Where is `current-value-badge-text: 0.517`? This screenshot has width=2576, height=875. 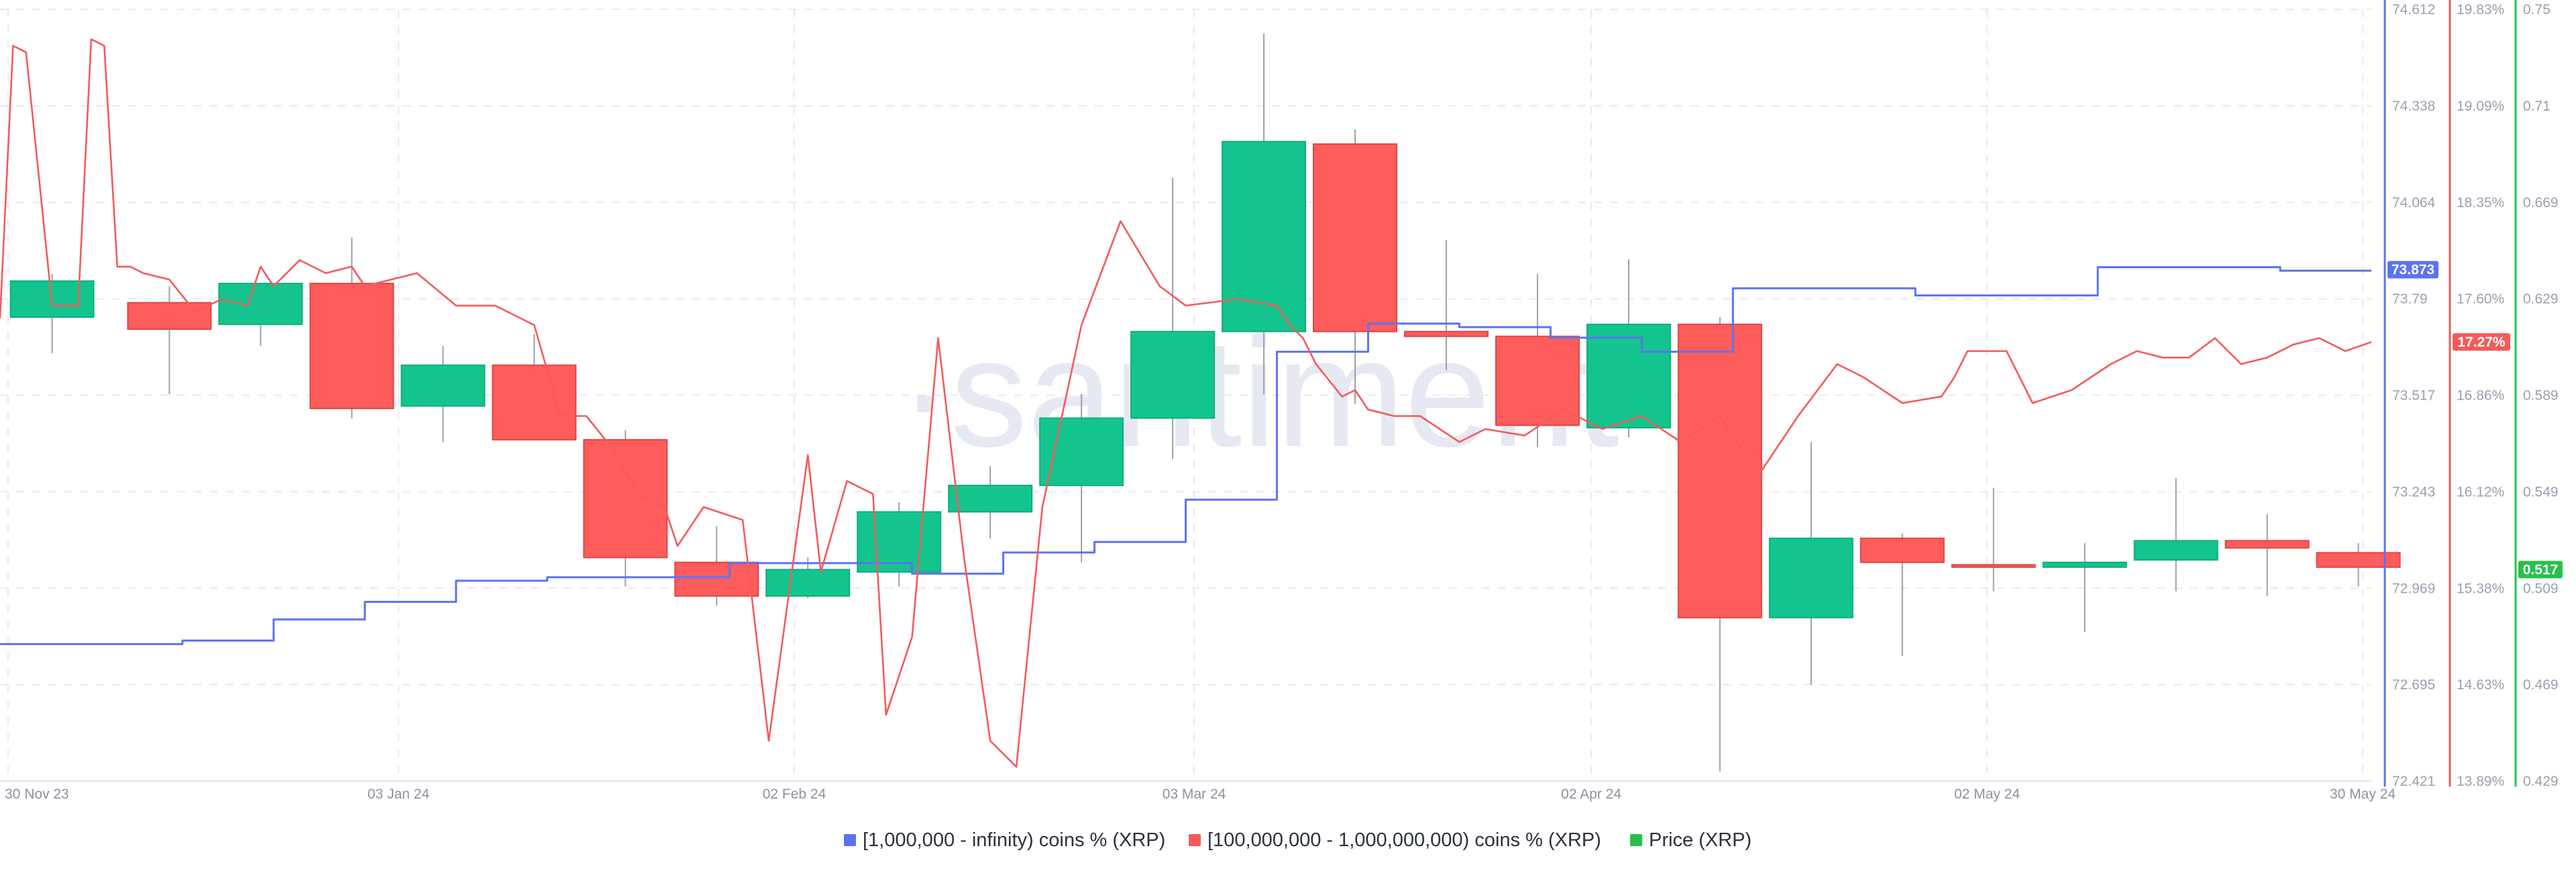
current-value-badge-text: 0.517 is located at coordinates (2541, 569).